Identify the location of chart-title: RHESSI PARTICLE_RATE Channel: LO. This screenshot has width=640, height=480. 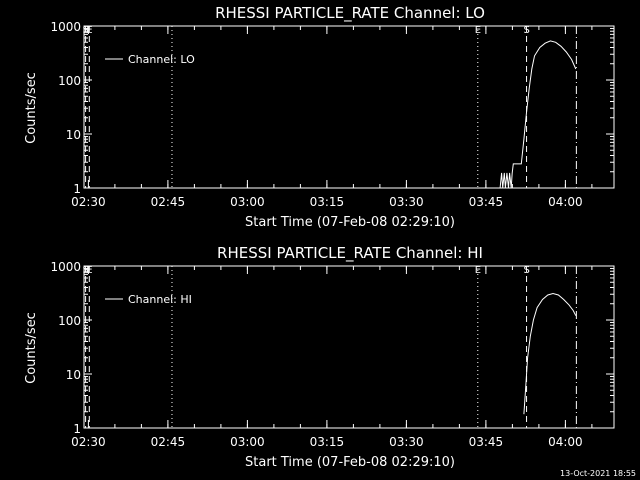
(350, 13).